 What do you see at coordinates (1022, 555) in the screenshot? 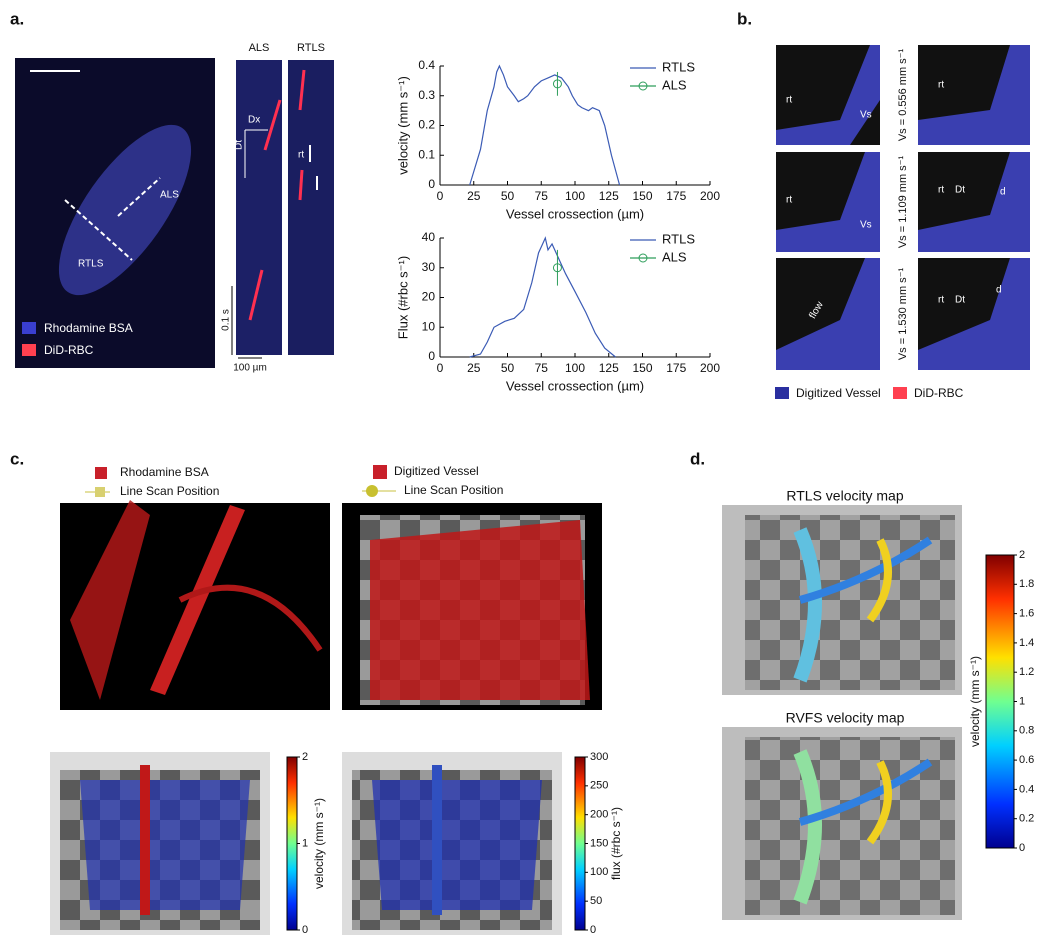
I see `colorbar-tick-label: 2` at bounding box center [1022, 555].